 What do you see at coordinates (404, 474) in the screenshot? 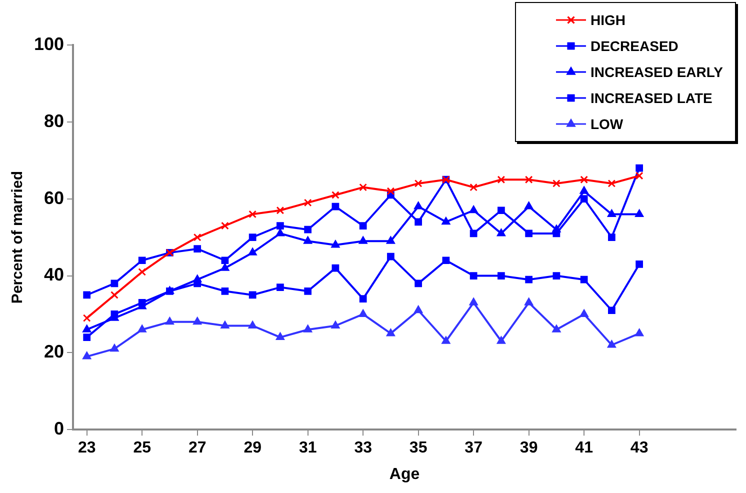
I see `x-axis-title: Age` at bounding box center [404, 474].